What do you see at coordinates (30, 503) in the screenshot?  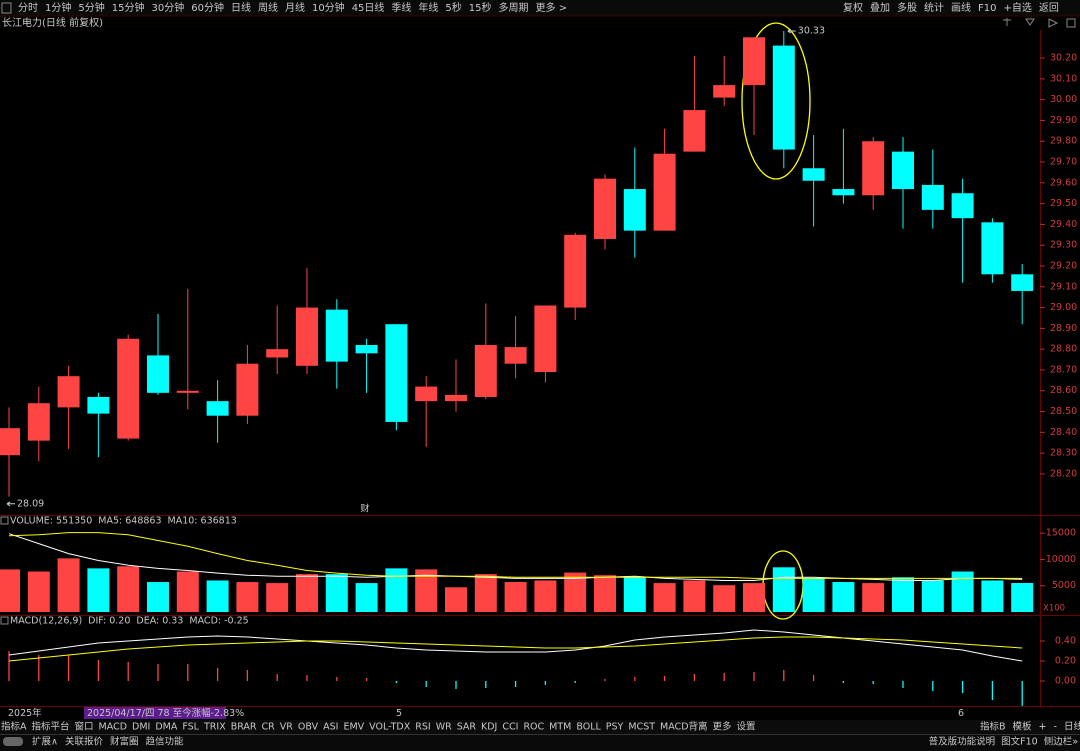 I see `annotation: 28.09` at bounding box center [30, 503].